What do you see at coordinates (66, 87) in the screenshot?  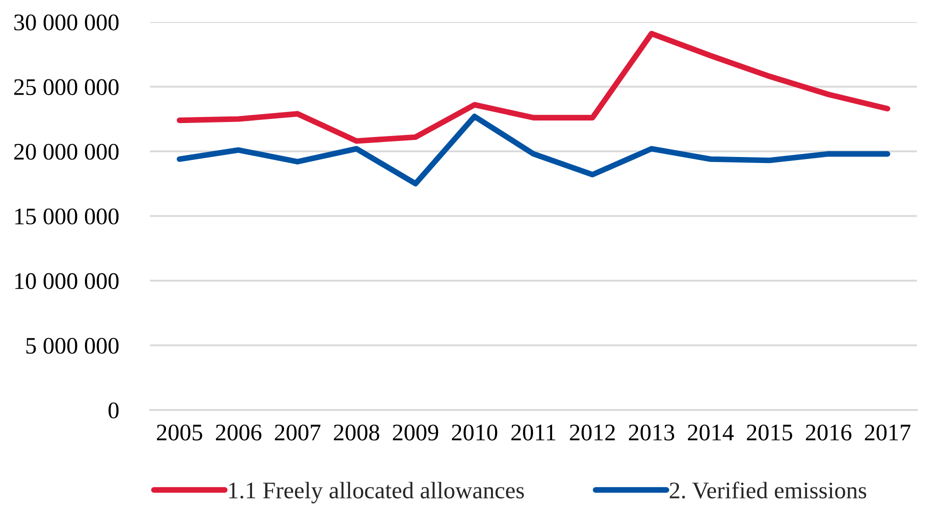 I see `y-tick-label: 25 000 000` at bounding box center [66, 87].